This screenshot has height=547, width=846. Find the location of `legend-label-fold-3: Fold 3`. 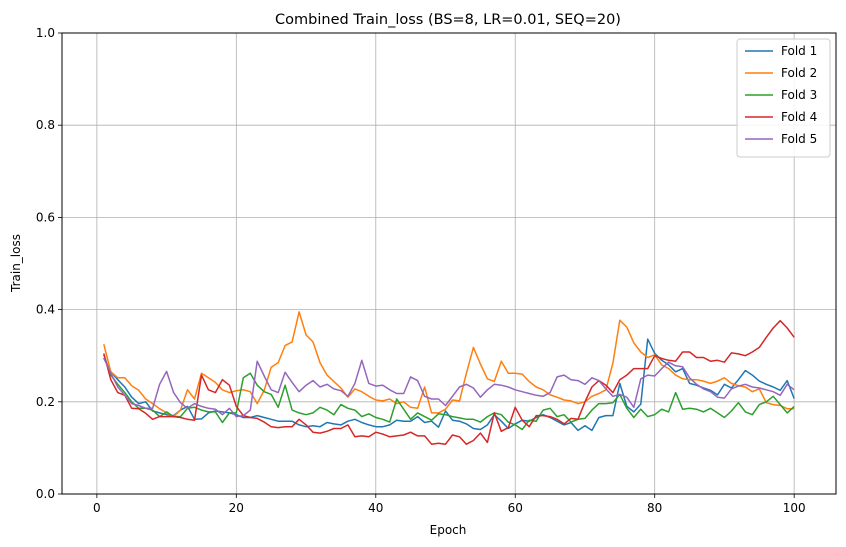

legend-label-fold-3: Fold 3 is located at coordinates (799, 95).